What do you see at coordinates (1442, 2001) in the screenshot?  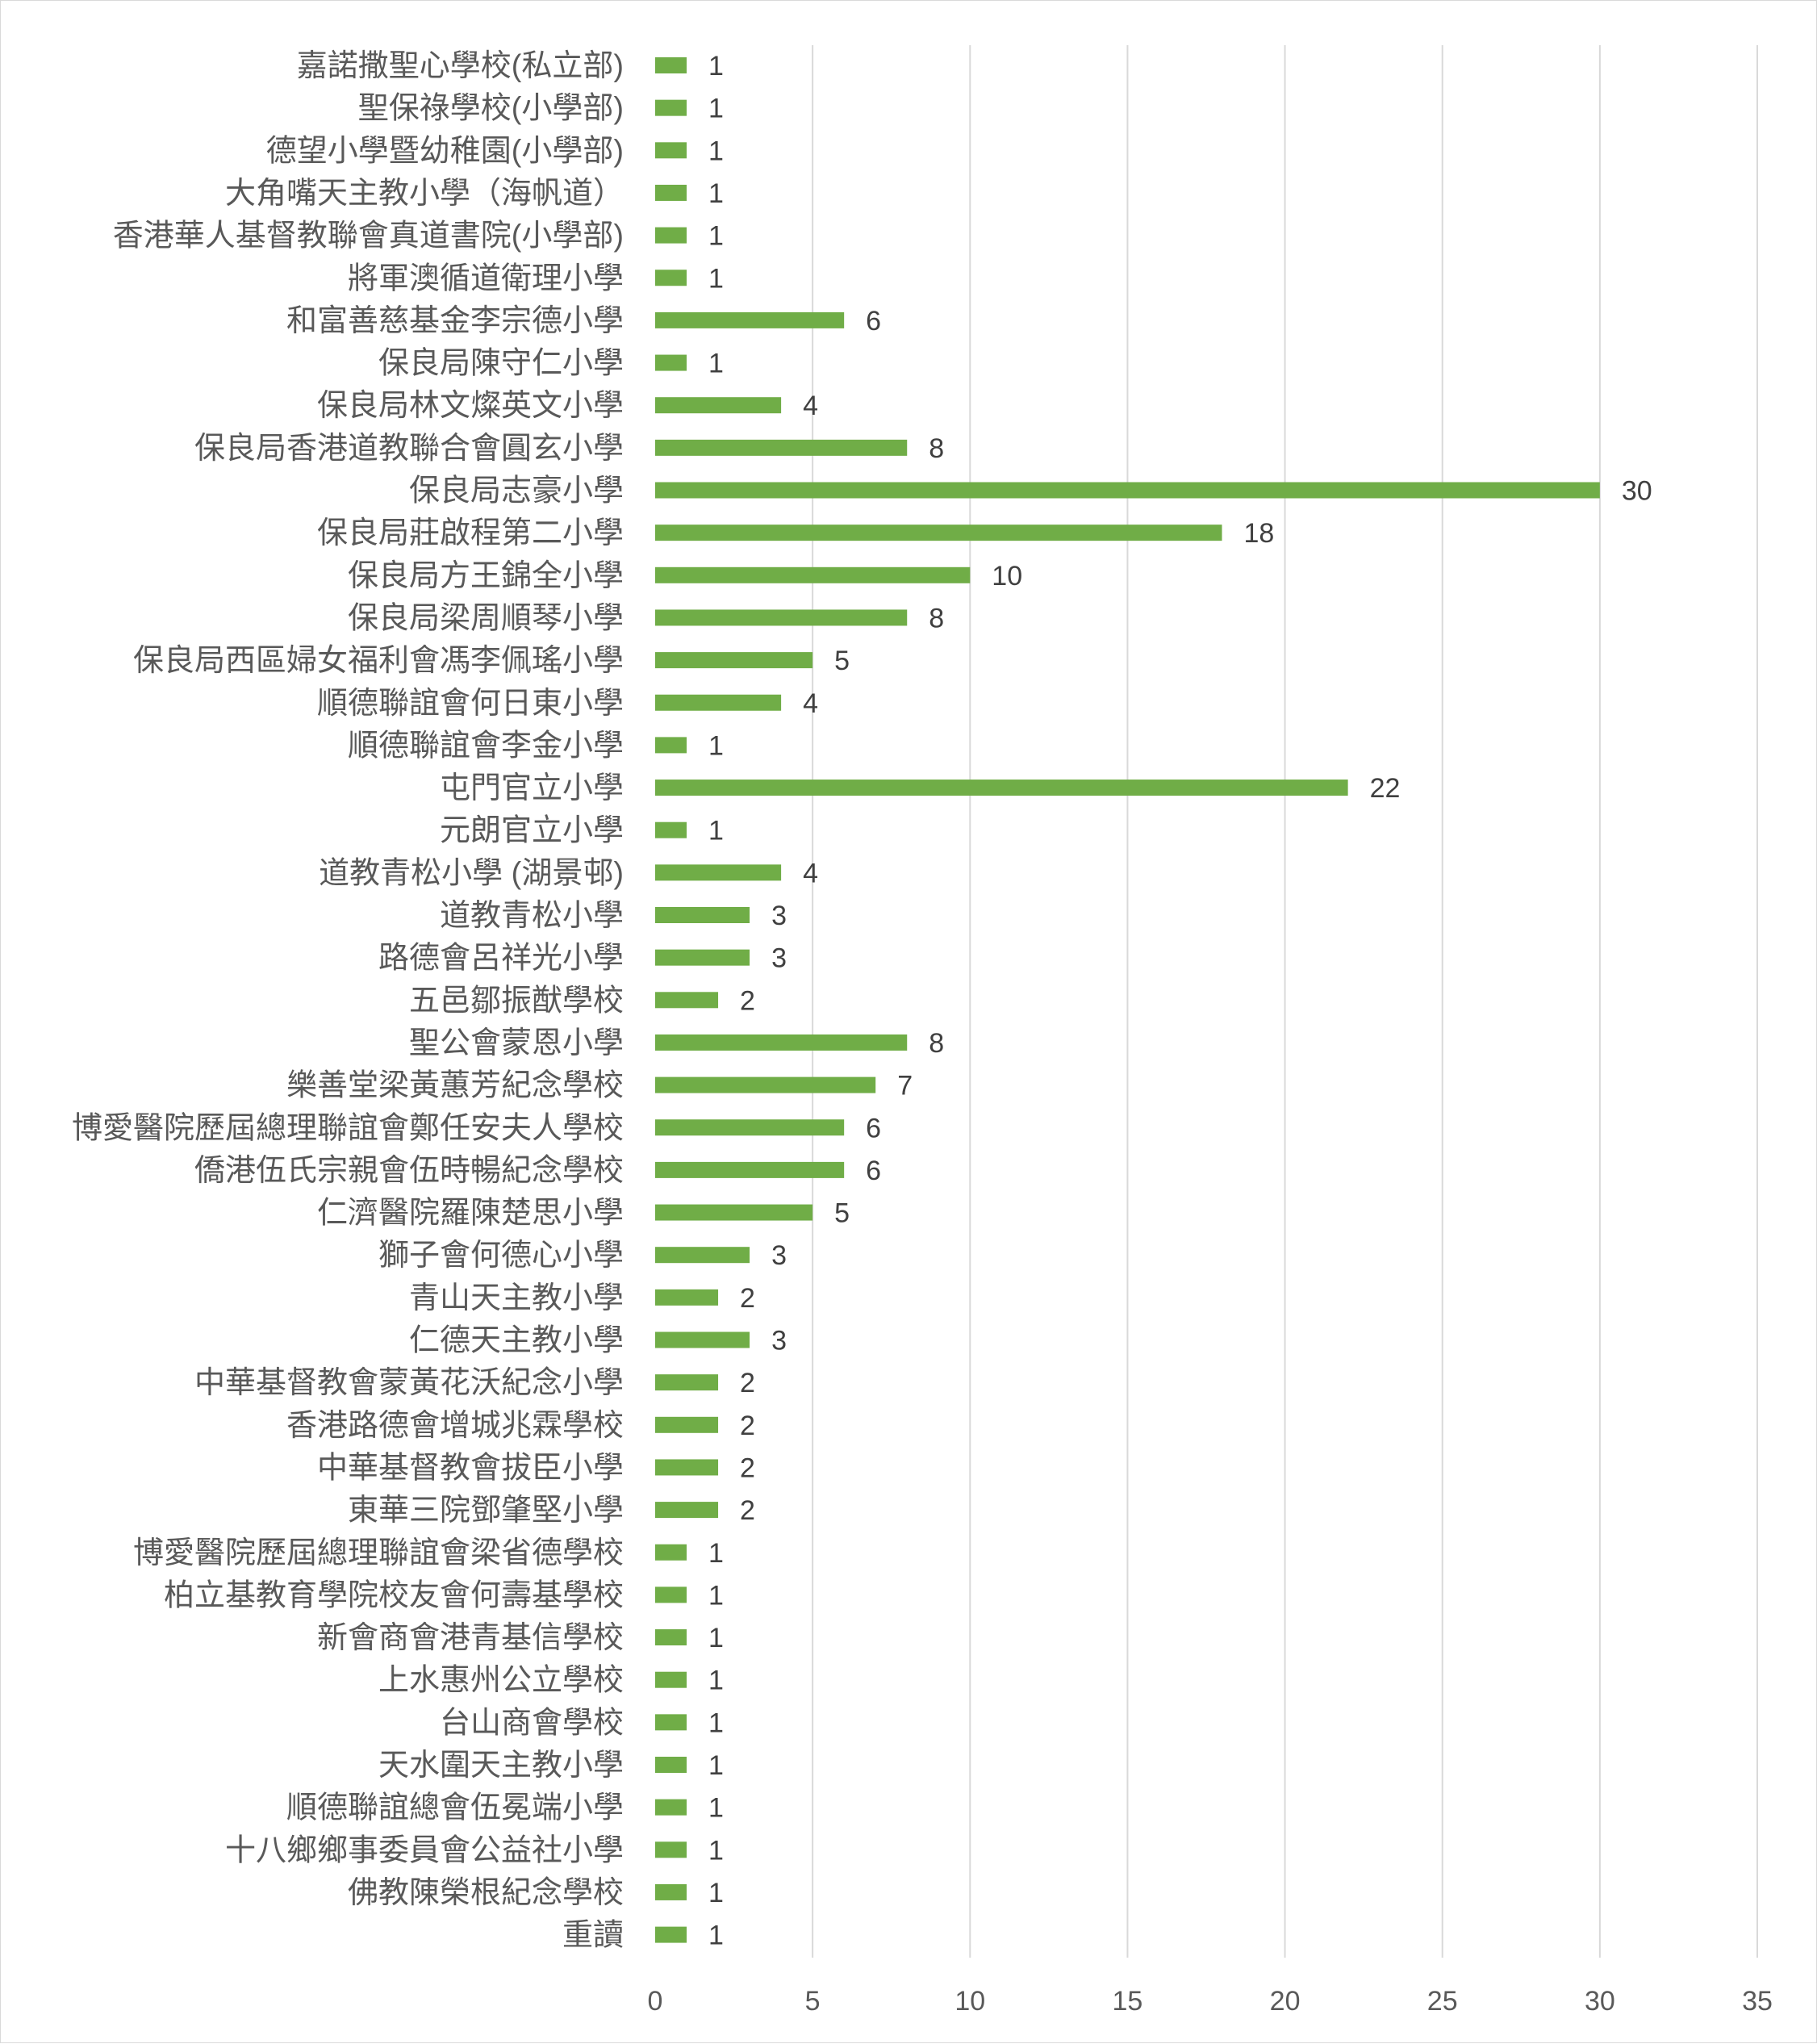 I see `x-tick-label: 25` at bounding box center [1442, 2001].